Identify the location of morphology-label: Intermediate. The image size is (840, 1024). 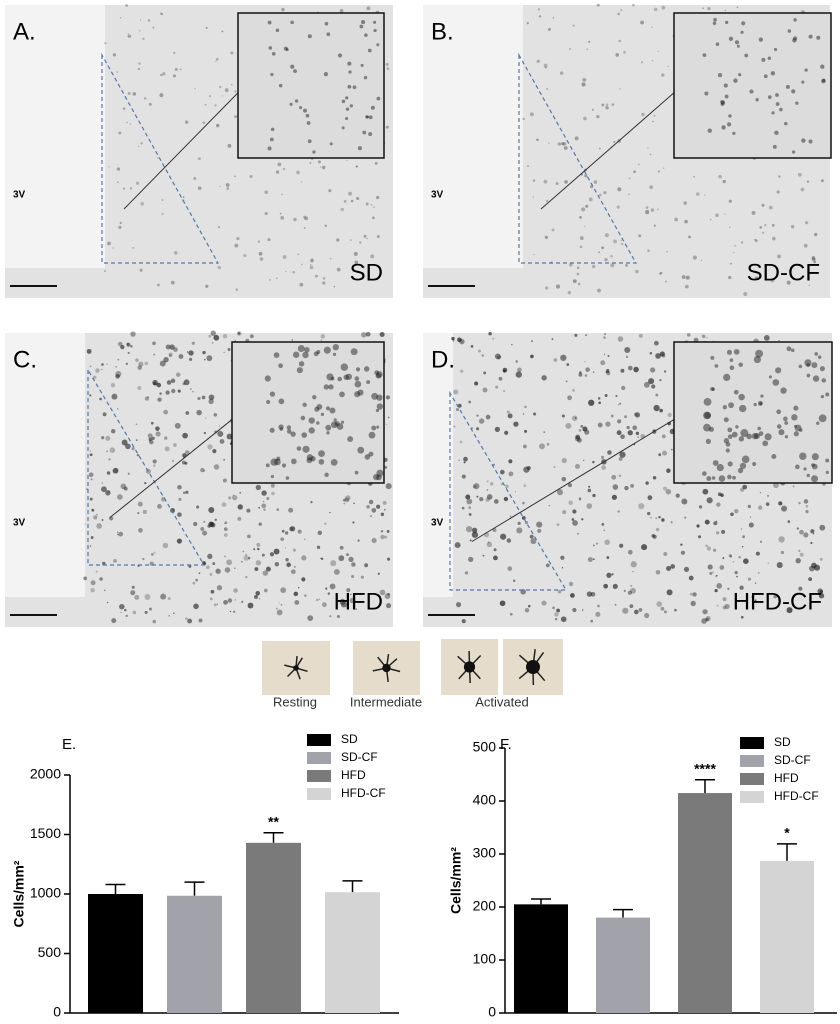
(386, 701).